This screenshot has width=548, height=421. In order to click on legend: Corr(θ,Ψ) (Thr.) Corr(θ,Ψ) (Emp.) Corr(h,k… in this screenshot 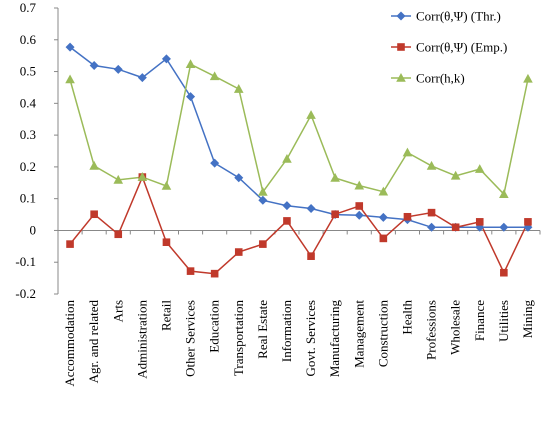, I will do `click(449, 47)`.